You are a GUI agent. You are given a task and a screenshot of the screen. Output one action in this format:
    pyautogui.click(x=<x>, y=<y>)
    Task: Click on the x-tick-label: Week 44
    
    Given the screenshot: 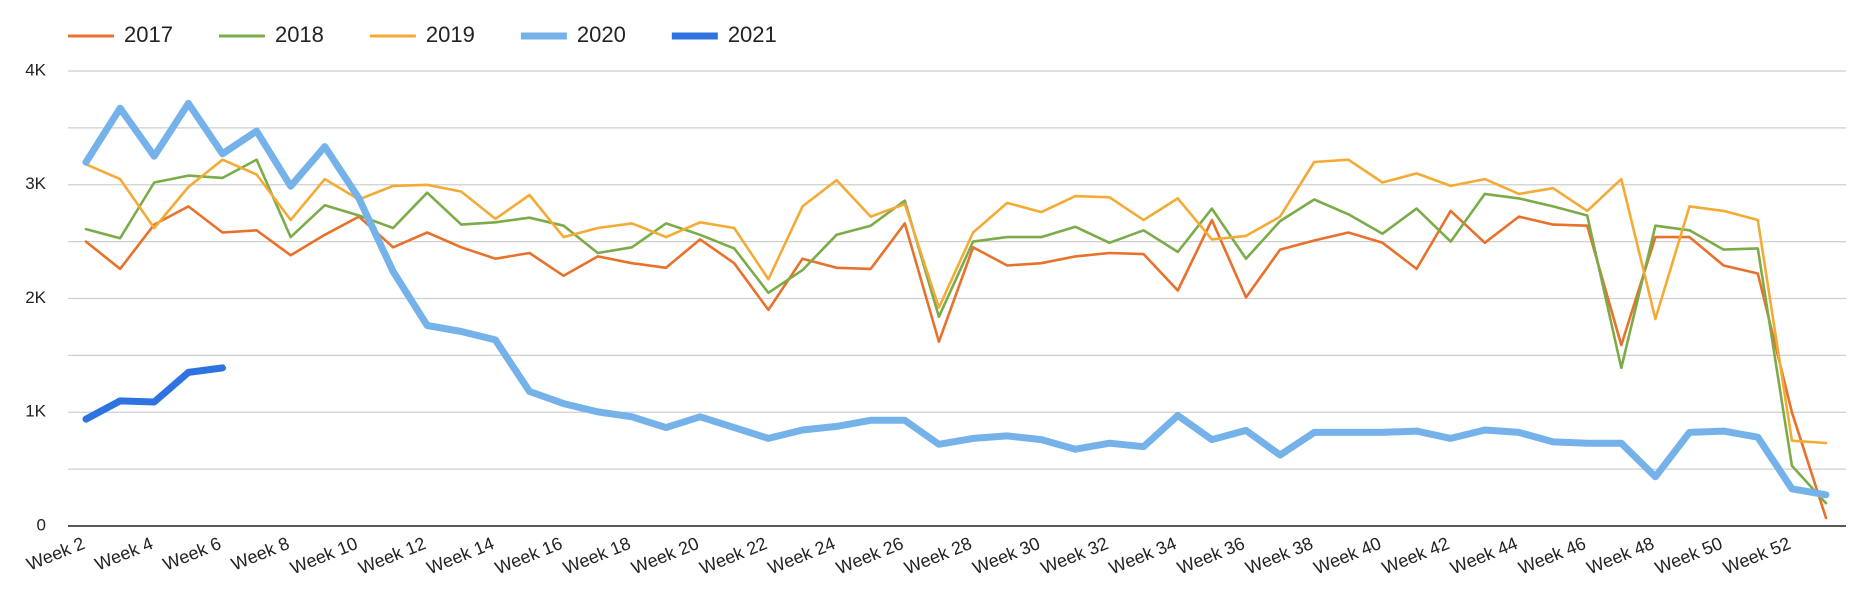 What is the action you would take?
    pyautogui.click(x=1483, y=555)
    